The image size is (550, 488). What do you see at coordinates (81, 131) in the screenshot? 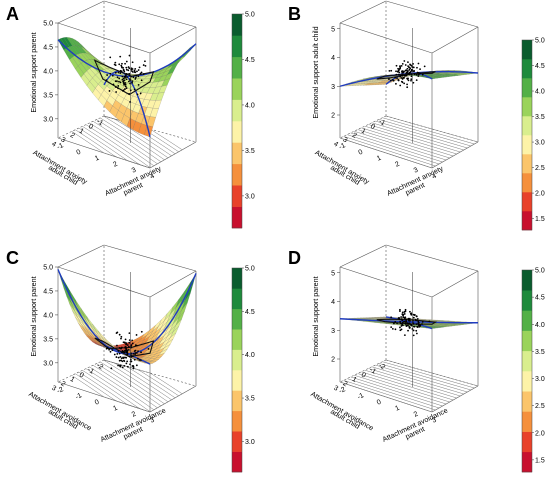
I see `y-tick-label: 1` at bounding box center [81, 131].